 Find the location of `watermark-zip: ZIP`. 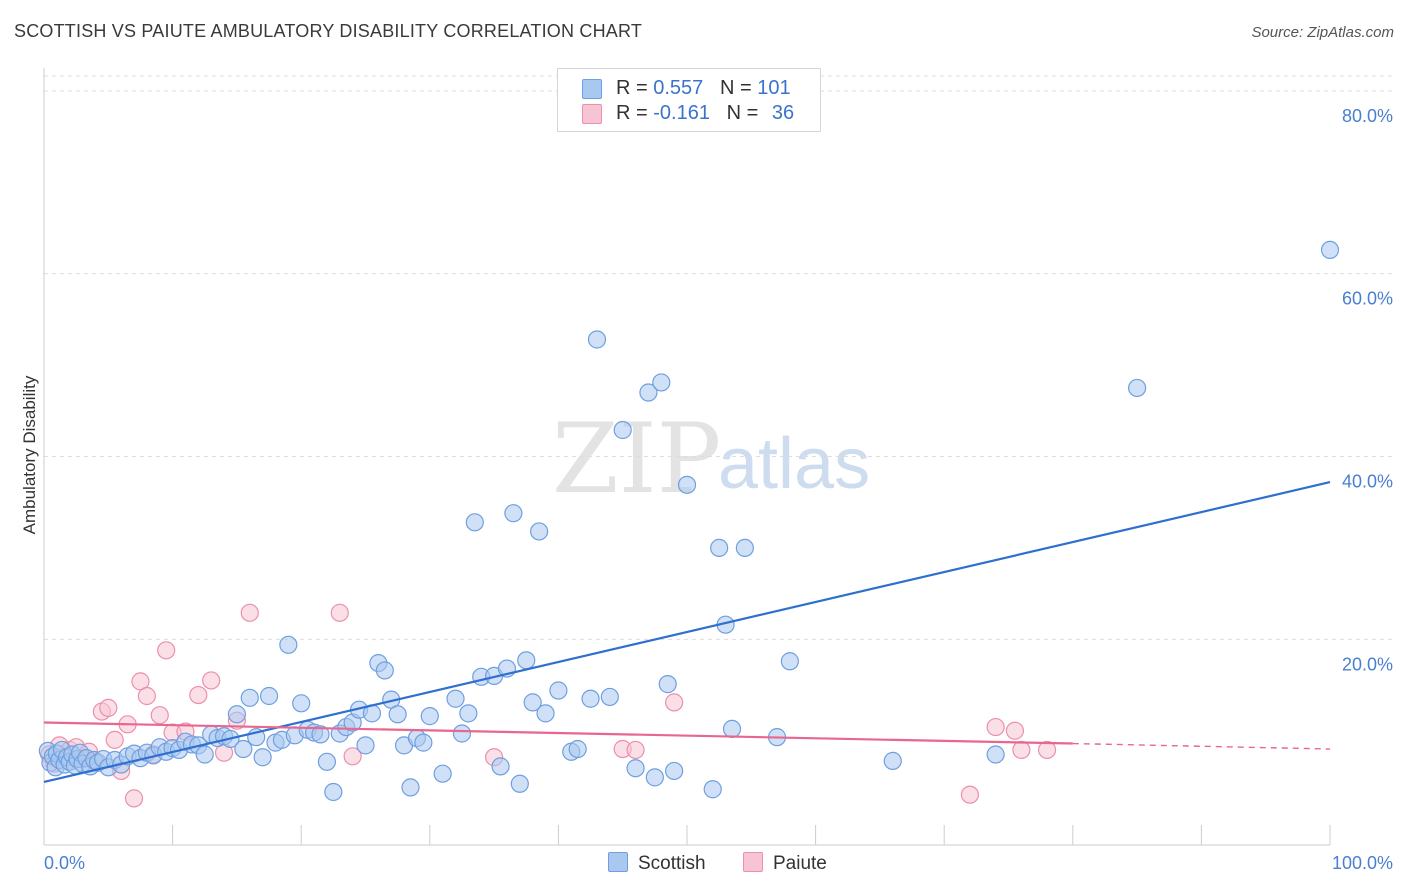

watermark-zip: ZIP is located at coordinates (636, 459).